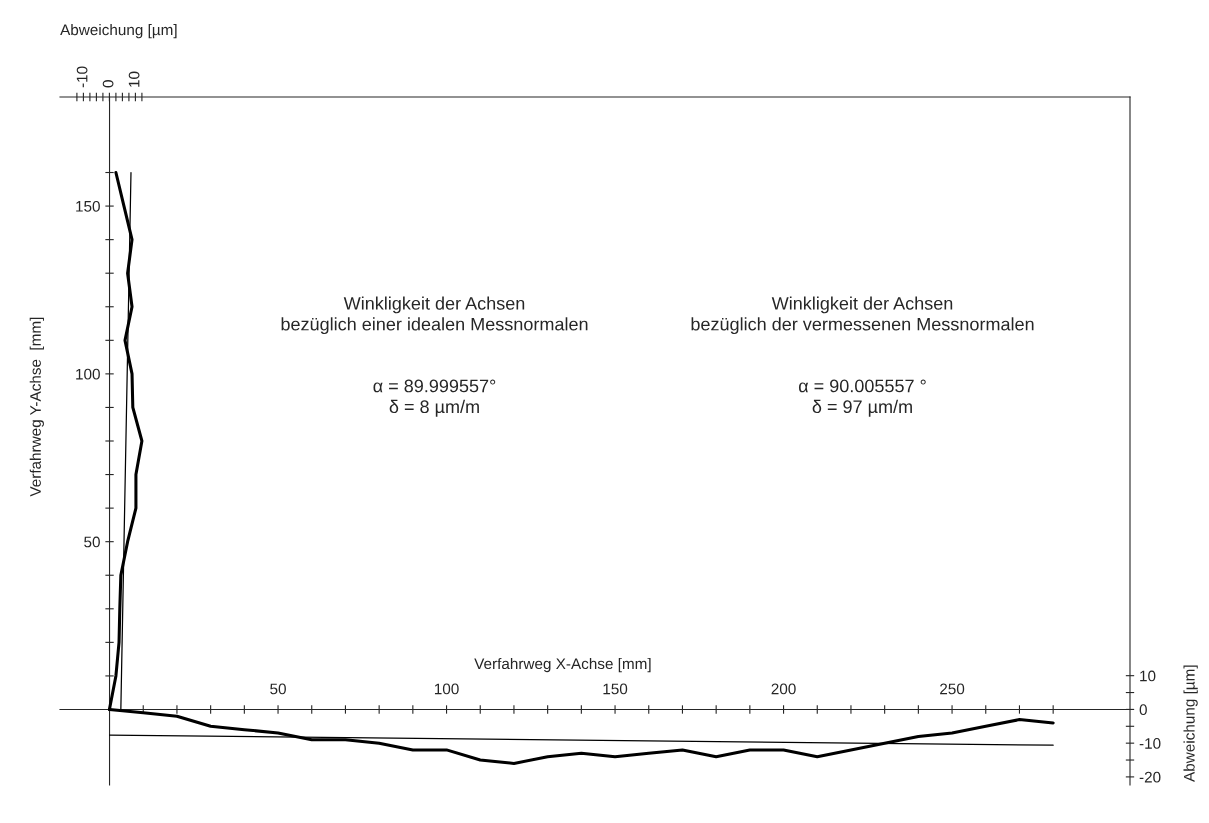 The width and height of the screenshot is (1209, 823). I want to click on y-axis-title: Verfahrweg Y-Achse [mm], so click(36, 407).